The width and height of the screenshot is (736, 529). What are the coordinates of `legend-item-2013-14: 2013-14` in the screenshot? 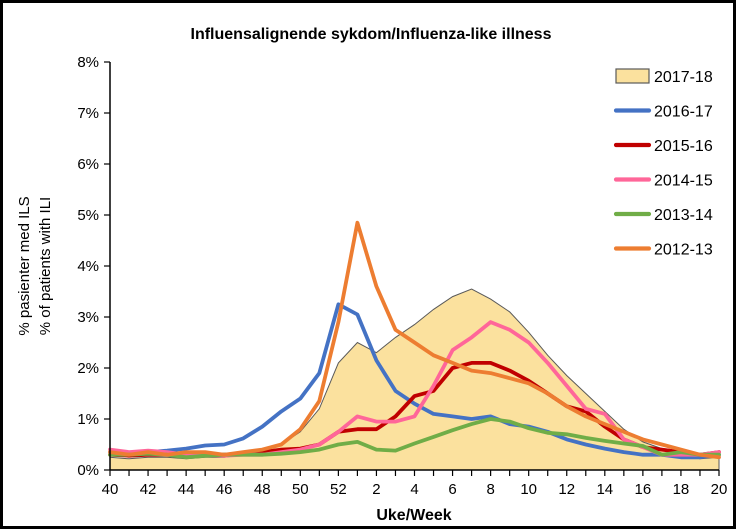 It's located at (663, 215).